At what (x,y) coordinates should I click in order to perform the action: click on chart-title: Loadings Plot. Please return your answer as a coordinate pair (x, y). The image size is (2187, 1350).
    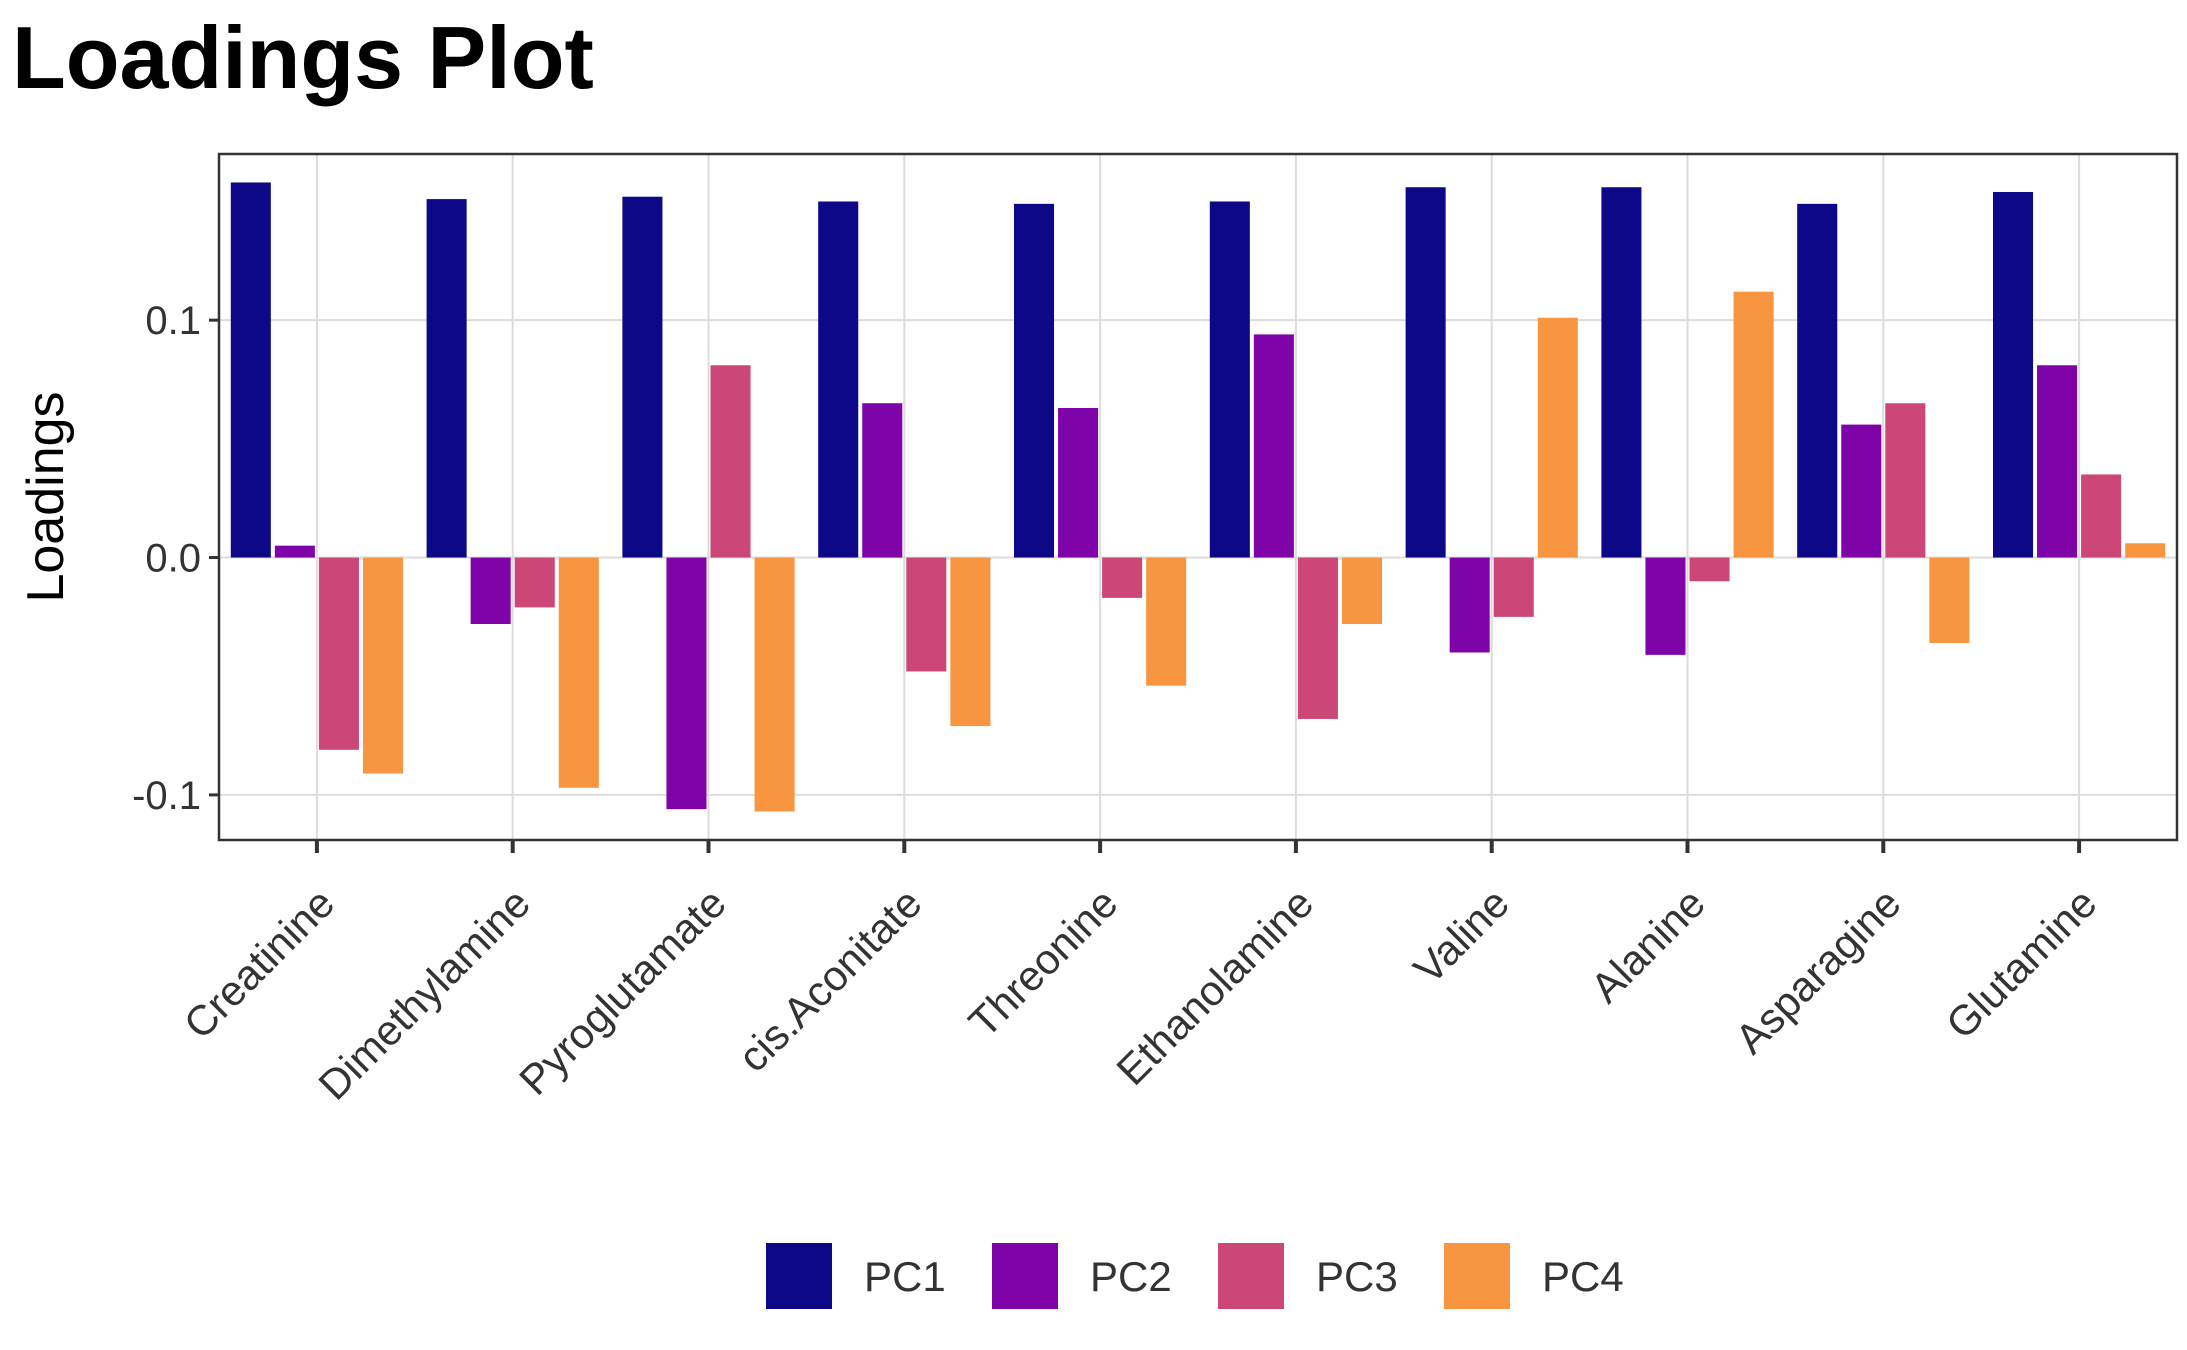
    Looking at the image, I should click on (303, 57).